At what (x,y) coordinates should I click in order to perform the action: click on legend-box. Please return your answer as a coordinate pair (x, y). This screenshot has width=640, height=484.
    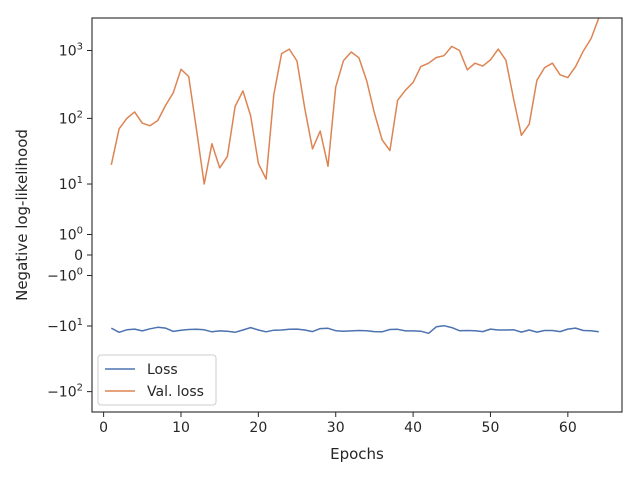
    Looking at the image, I should click on (157, 380).